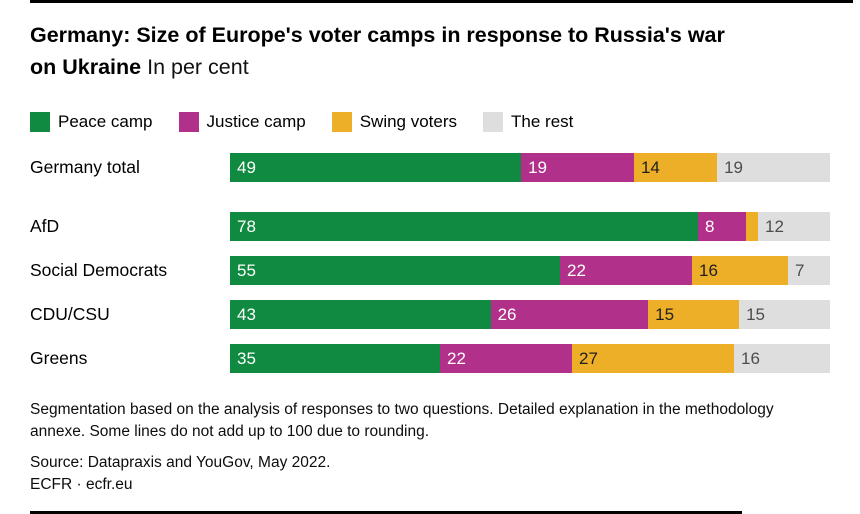  What do you see at coordinates (464, 226) in the screenshot?
I see `bar-segment-peace-camp: 78` at bounding box center [464, 226].